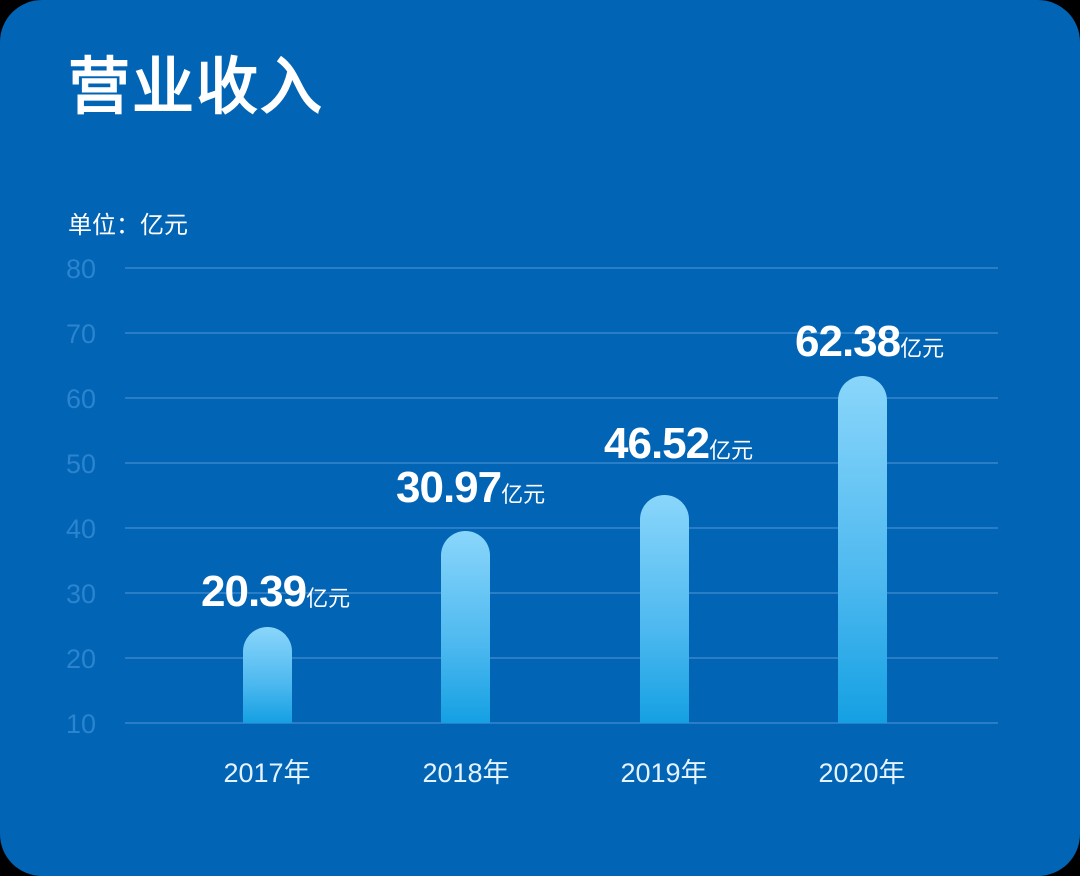 The image size is (1080, 876). I want to click on y-tick-40: 40, so click(81, 529).